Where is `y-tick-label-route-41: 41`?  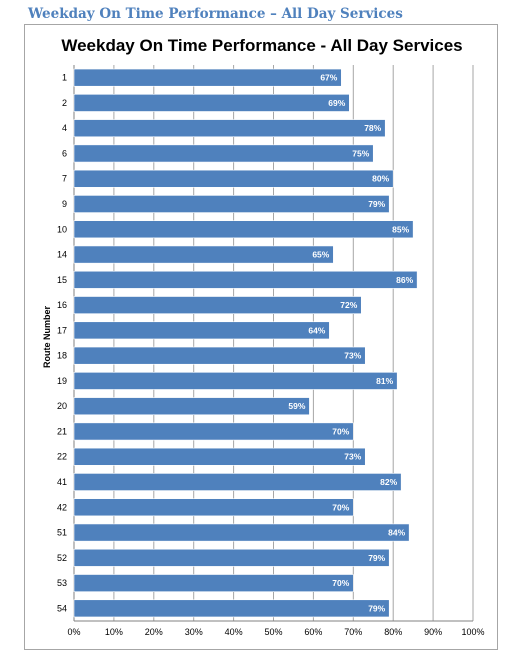
y-tick-label-route-41: 41 is located at coordinates (62, 482).